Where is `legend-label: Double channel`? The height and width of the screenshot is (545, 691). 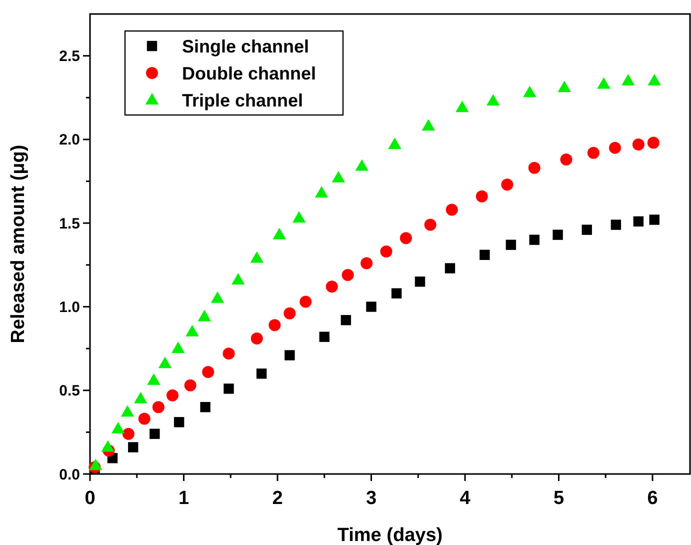 legend-label: Double channel is located at coordinates (249, 73).